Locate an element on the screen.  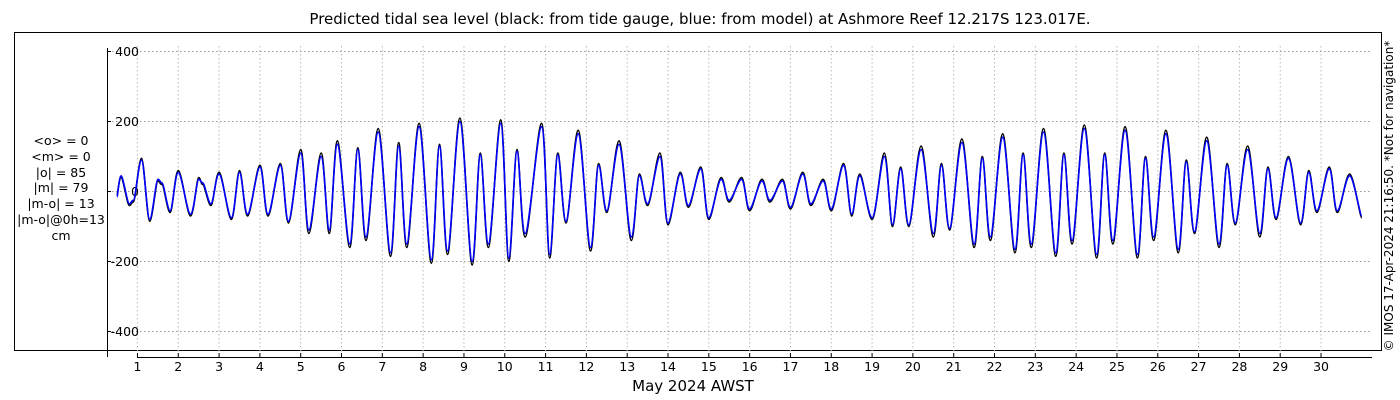
x-tick-label: 12 is located at coordinates (586, 366).